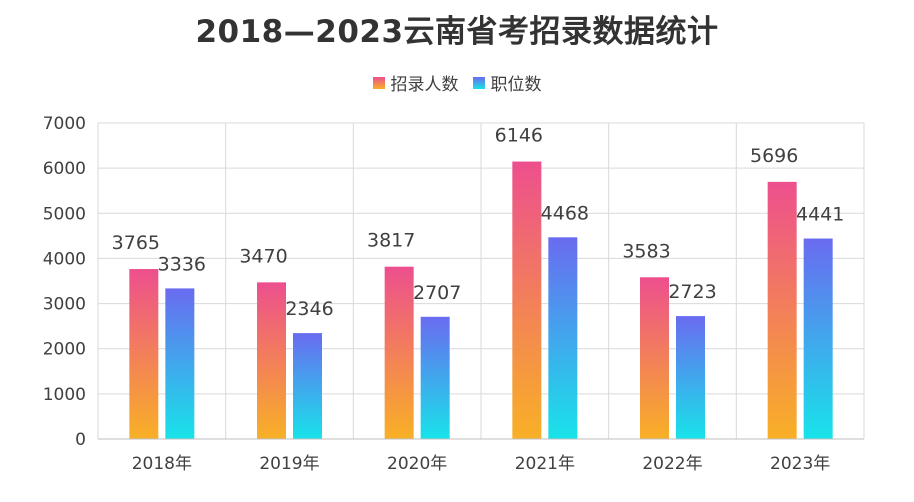 The image size is (914, 502). I want to click on legend: 招录人数 职位数, so click(457, 82).